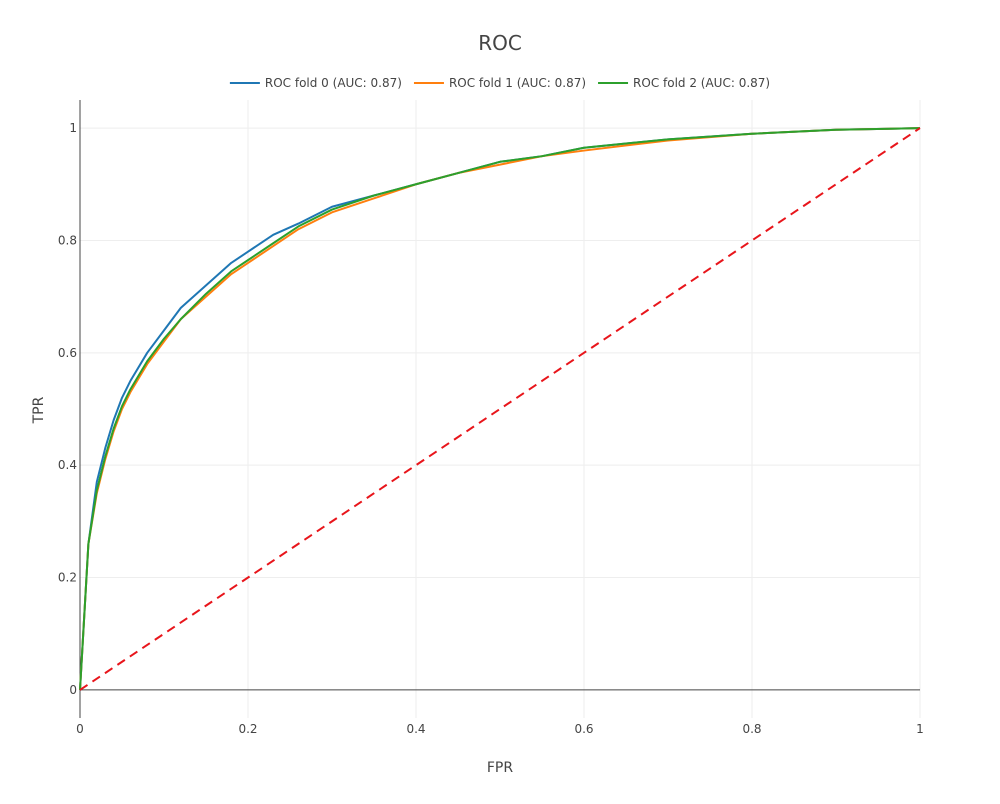  I want to click on chart-title: ROC, so click(500, 43).